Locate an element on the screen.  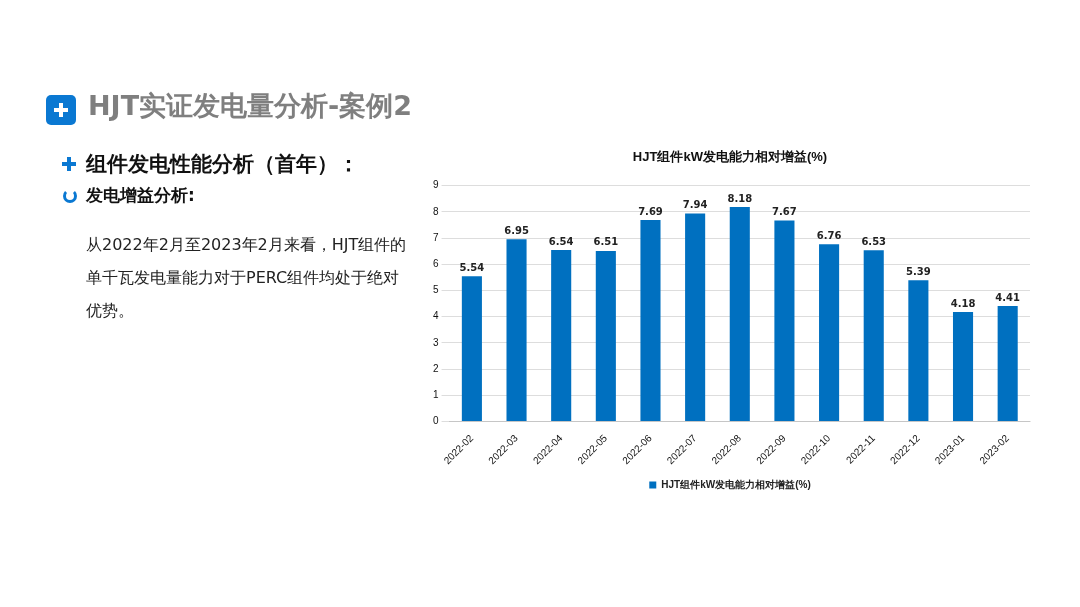
data-label: 5.54 is located at coordinates (472, 267).